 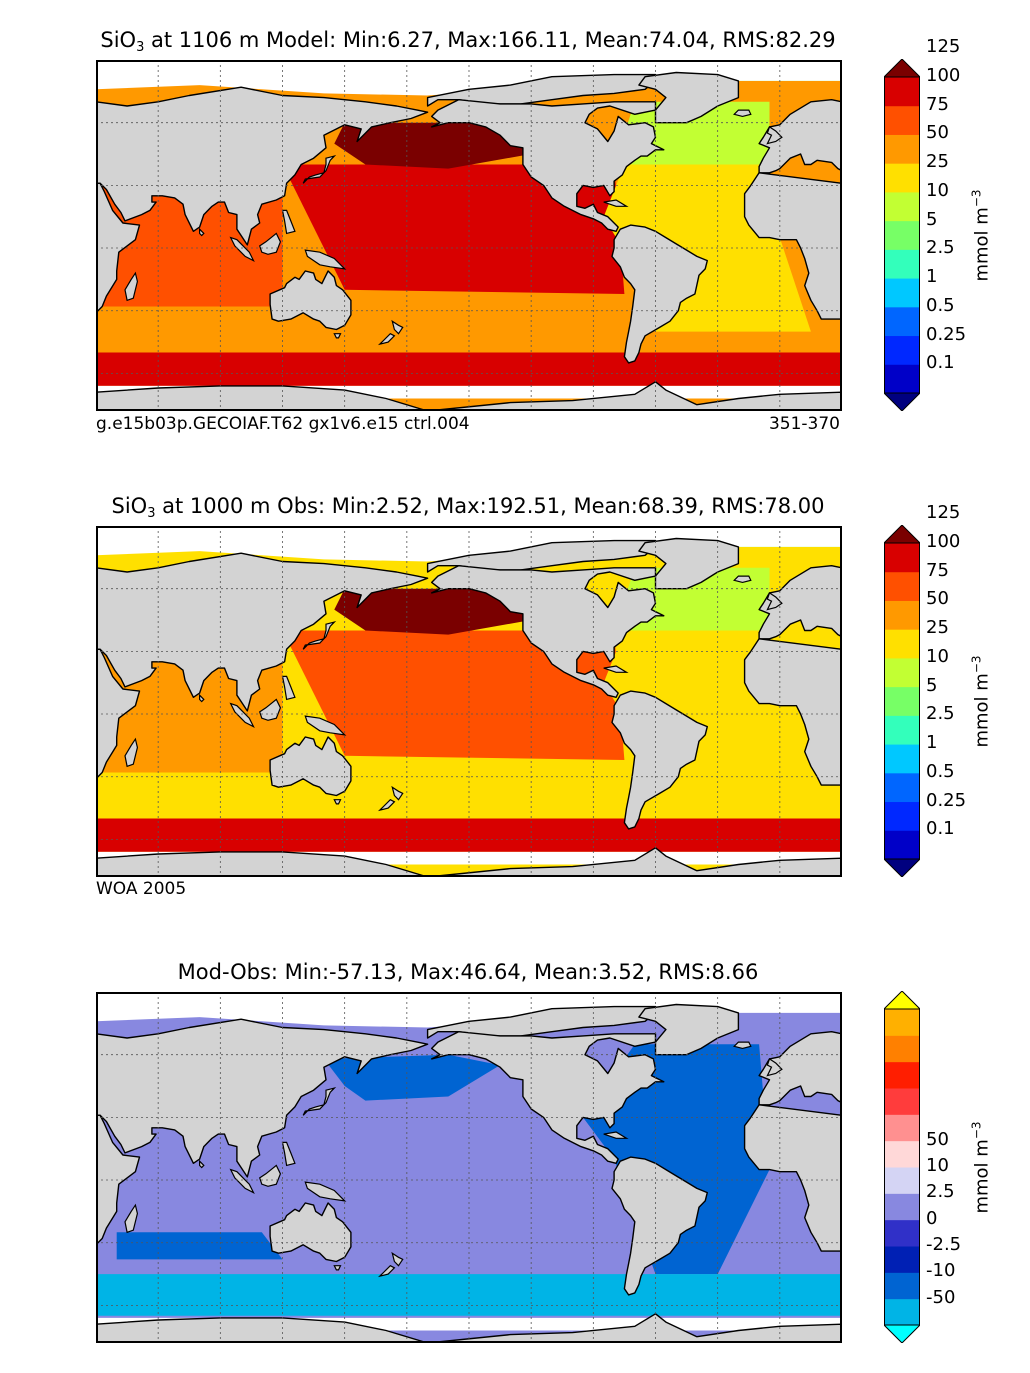 I want to click on land-na-main, so click(x=548, y=632).